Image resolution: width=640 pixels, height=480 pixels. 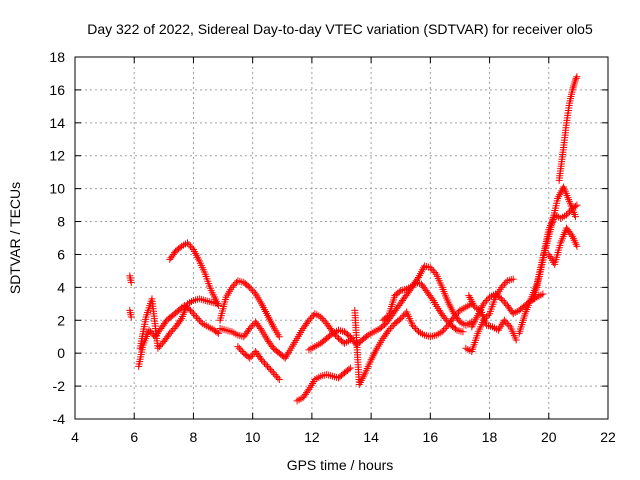 What do you see at coordinates (431, 437) in the screenshot?
I see `x-tick-label: 16` at bounding box center [431, 437].